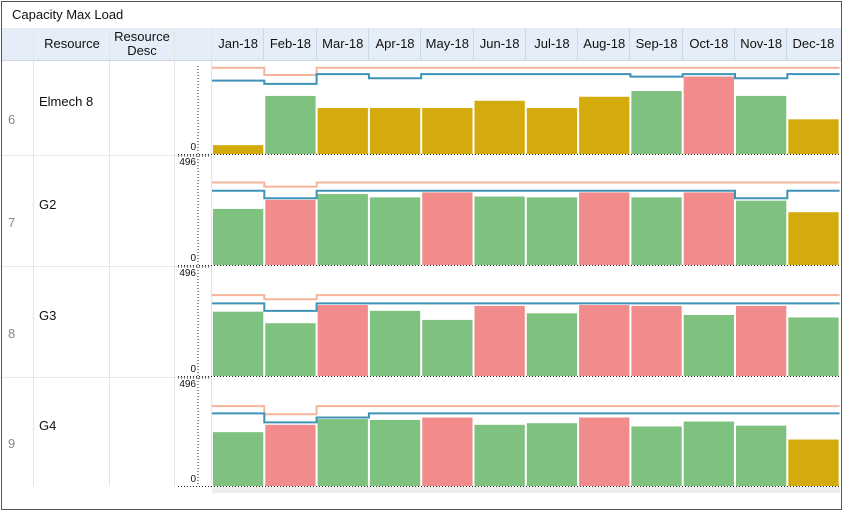 This screenshot has height=513, width=845. I want to click on row-index: 9, so click(12, 443).